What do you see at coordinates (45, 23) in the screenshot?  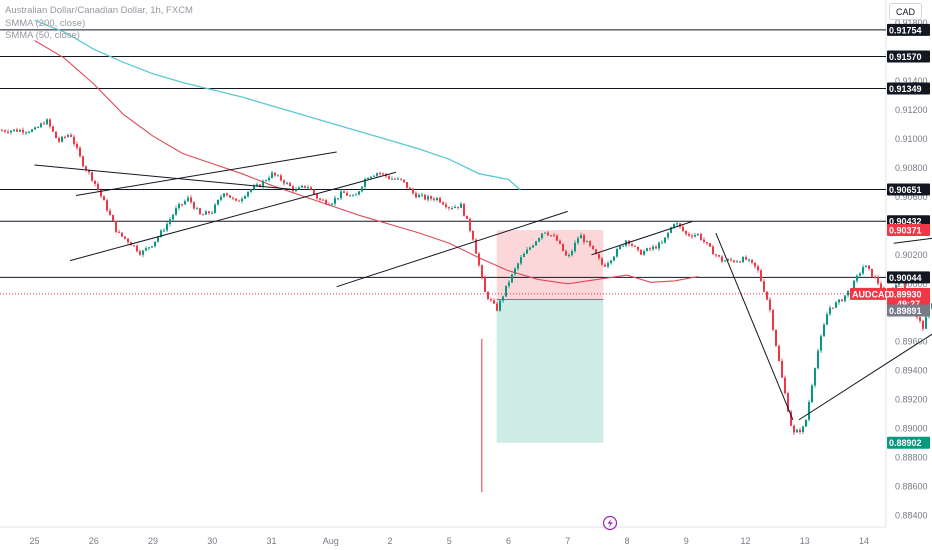 I see `legend-smma200: SMMA (200, close)` at bounding box center [45, 23].